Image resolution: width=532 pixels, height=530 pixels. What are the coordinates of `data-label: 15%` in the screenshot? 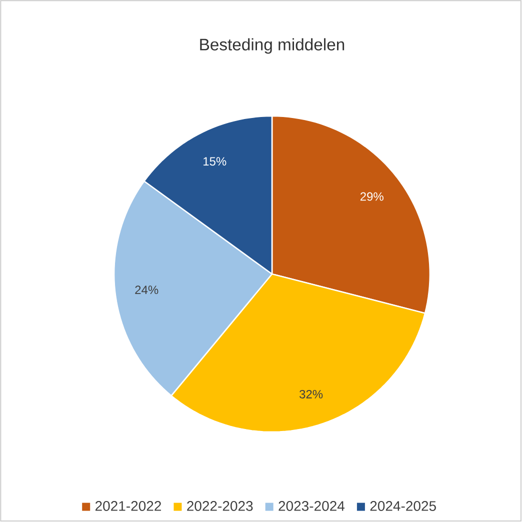 It's located at (215, 161).